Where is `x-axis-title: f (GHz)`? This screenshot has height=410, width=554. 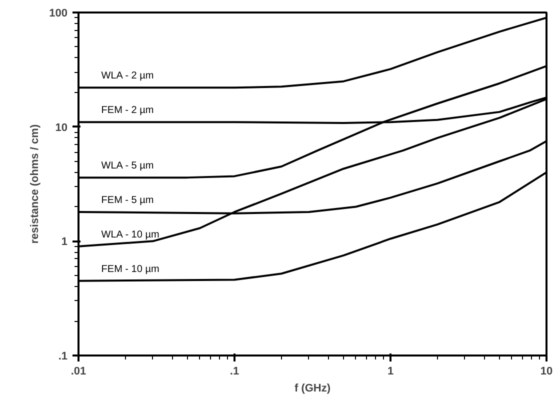 x-axis-title: f (GHz) is located at coordinates (312, 388).